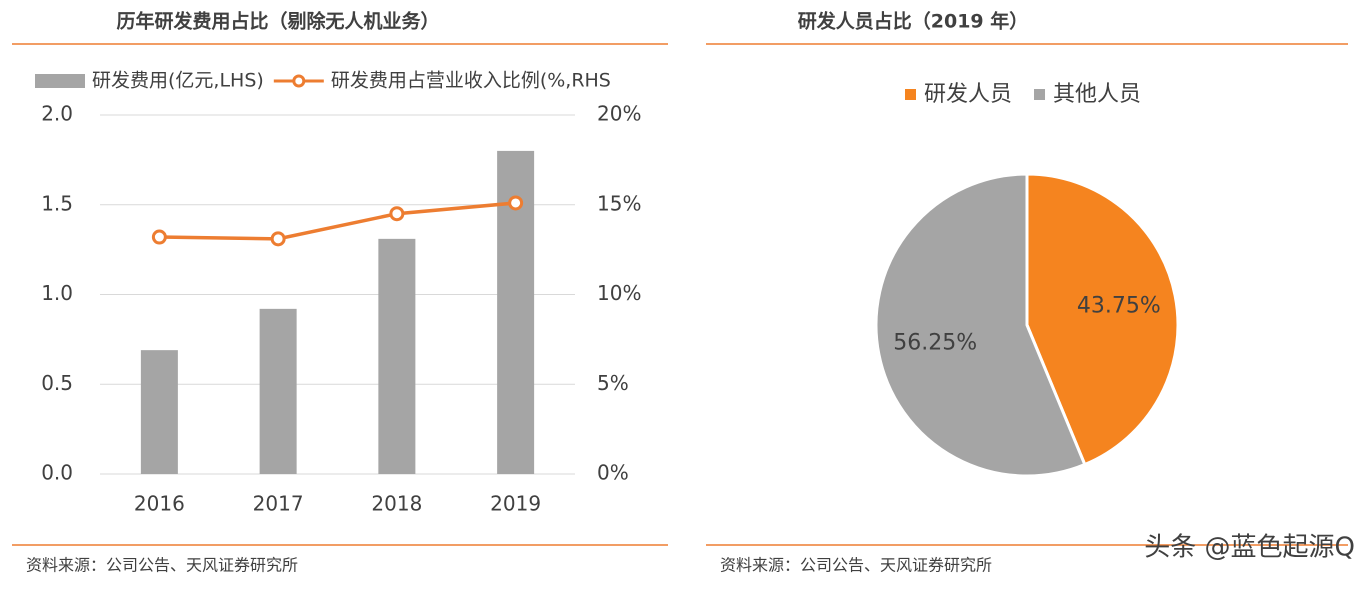  What do you see at coordinates (613, 473) in the screenshot?
I see `y2-tick-label: 0%` at bounding box center [613, 473].